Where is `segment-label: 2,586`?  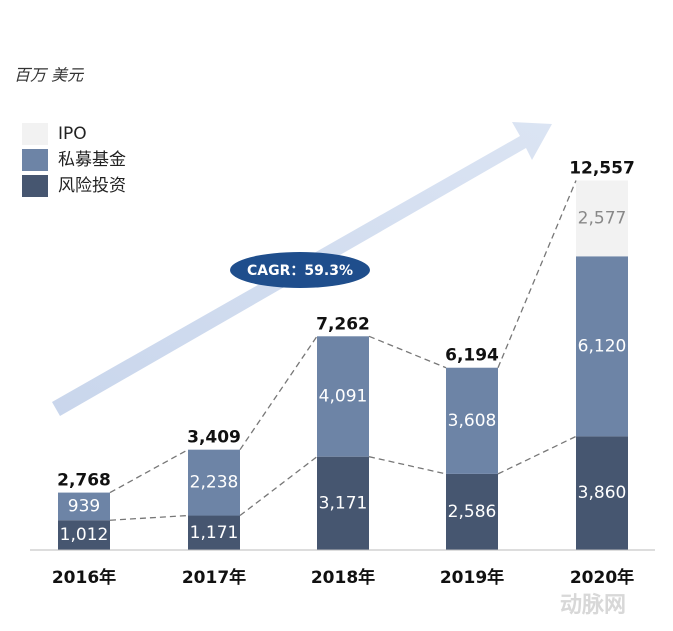
segment-label: 2,586 is located at coordinates (472, 512).